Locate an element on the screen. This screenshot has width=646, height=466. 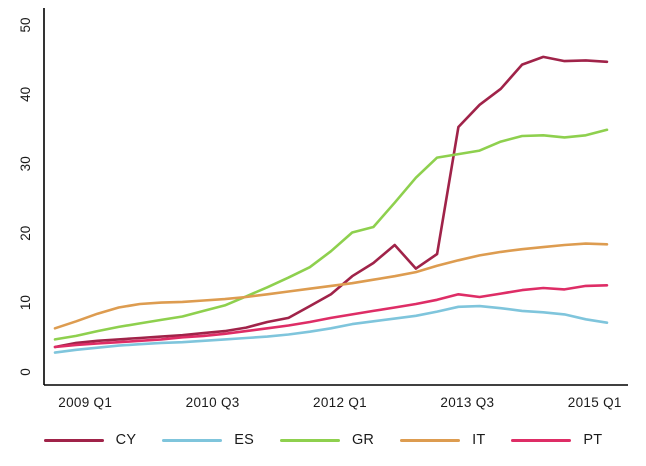
legend-item-pt: PT is located at coordinates (556, 440).